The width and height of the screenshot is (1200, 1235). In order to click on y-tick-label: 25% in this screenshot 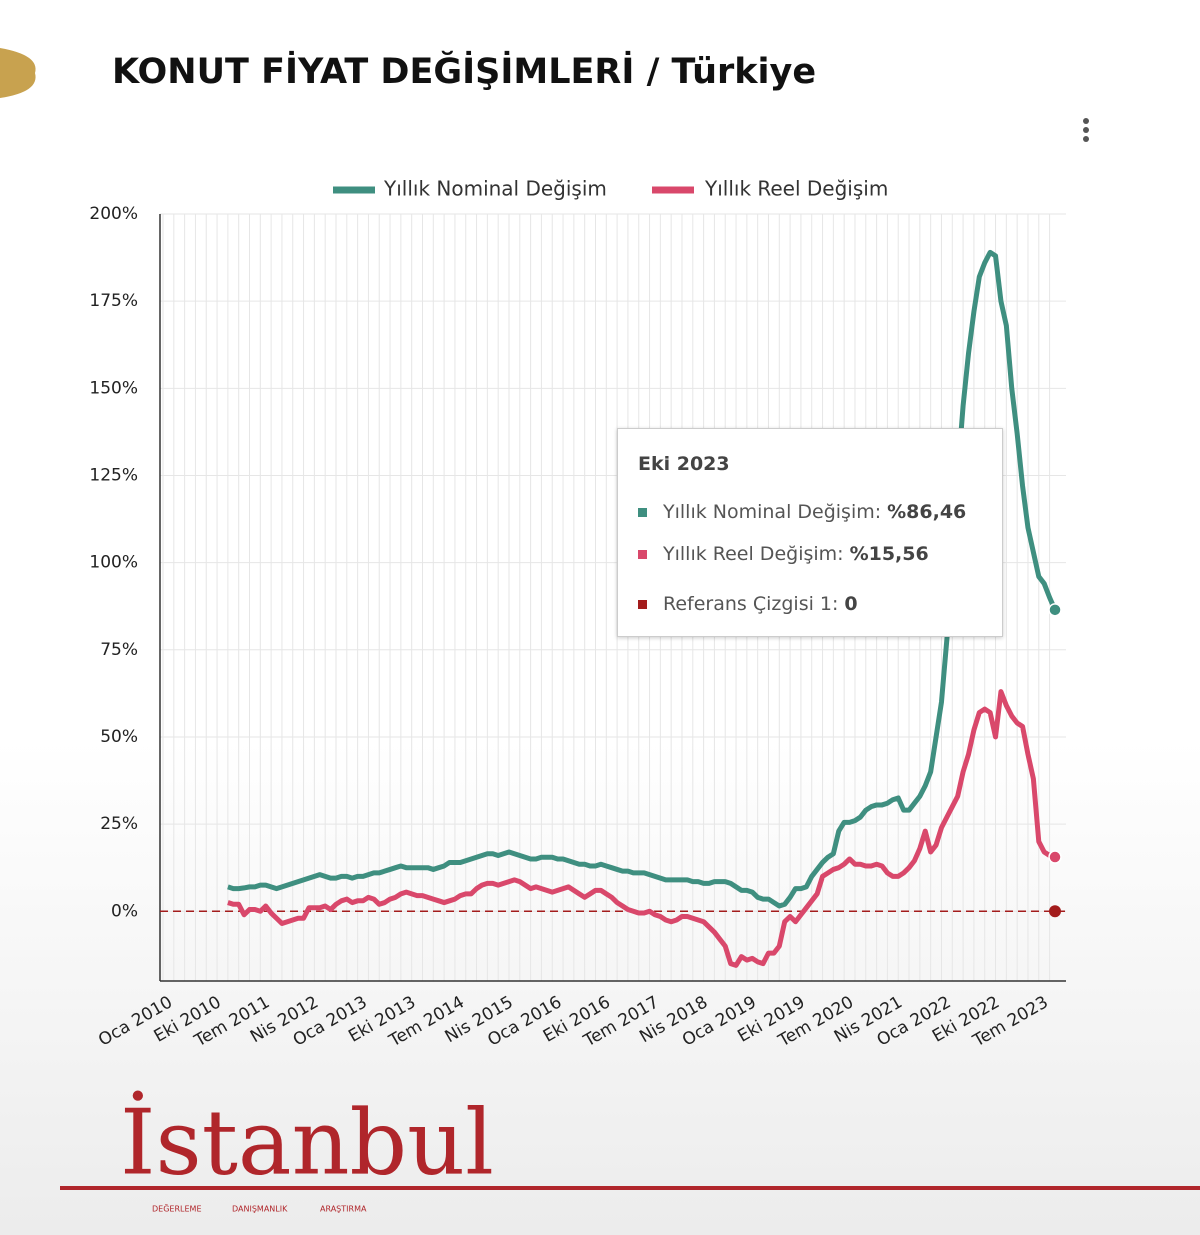, I will do `click(119, 824)`.